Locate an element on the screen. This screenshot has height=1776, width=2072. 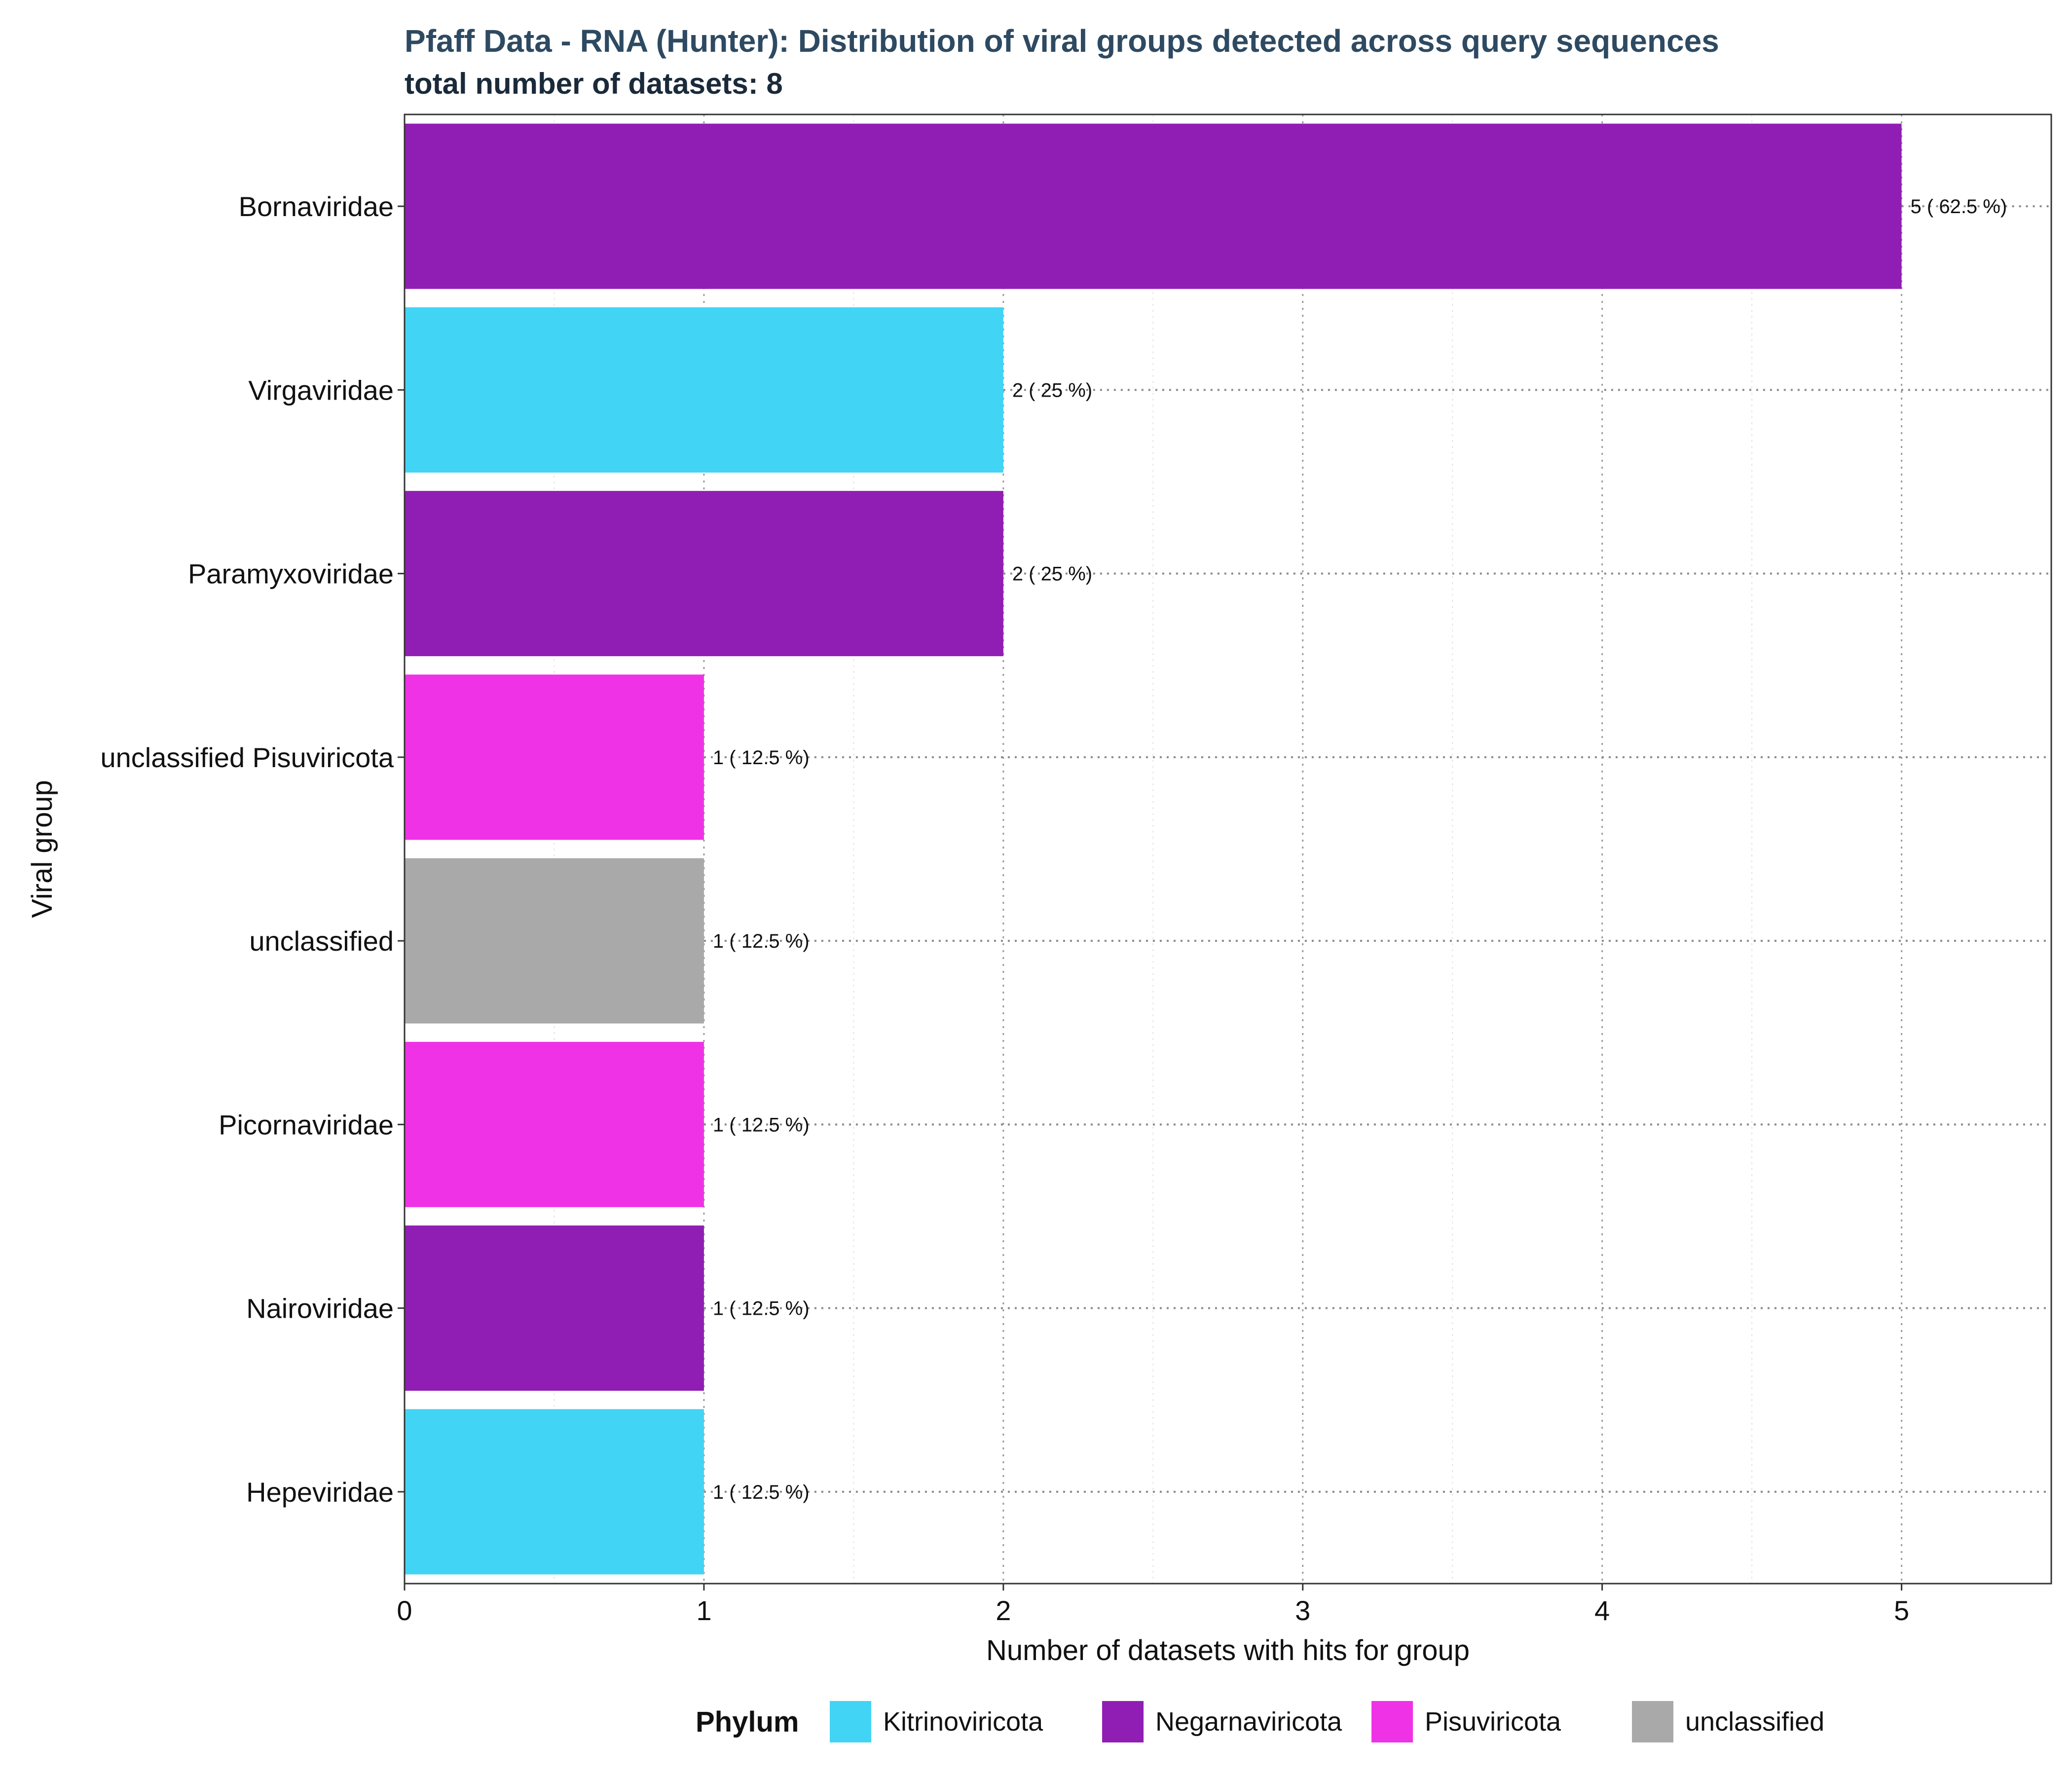
y-tick-label: Bornaviridae is located at coordinates (316, 206).